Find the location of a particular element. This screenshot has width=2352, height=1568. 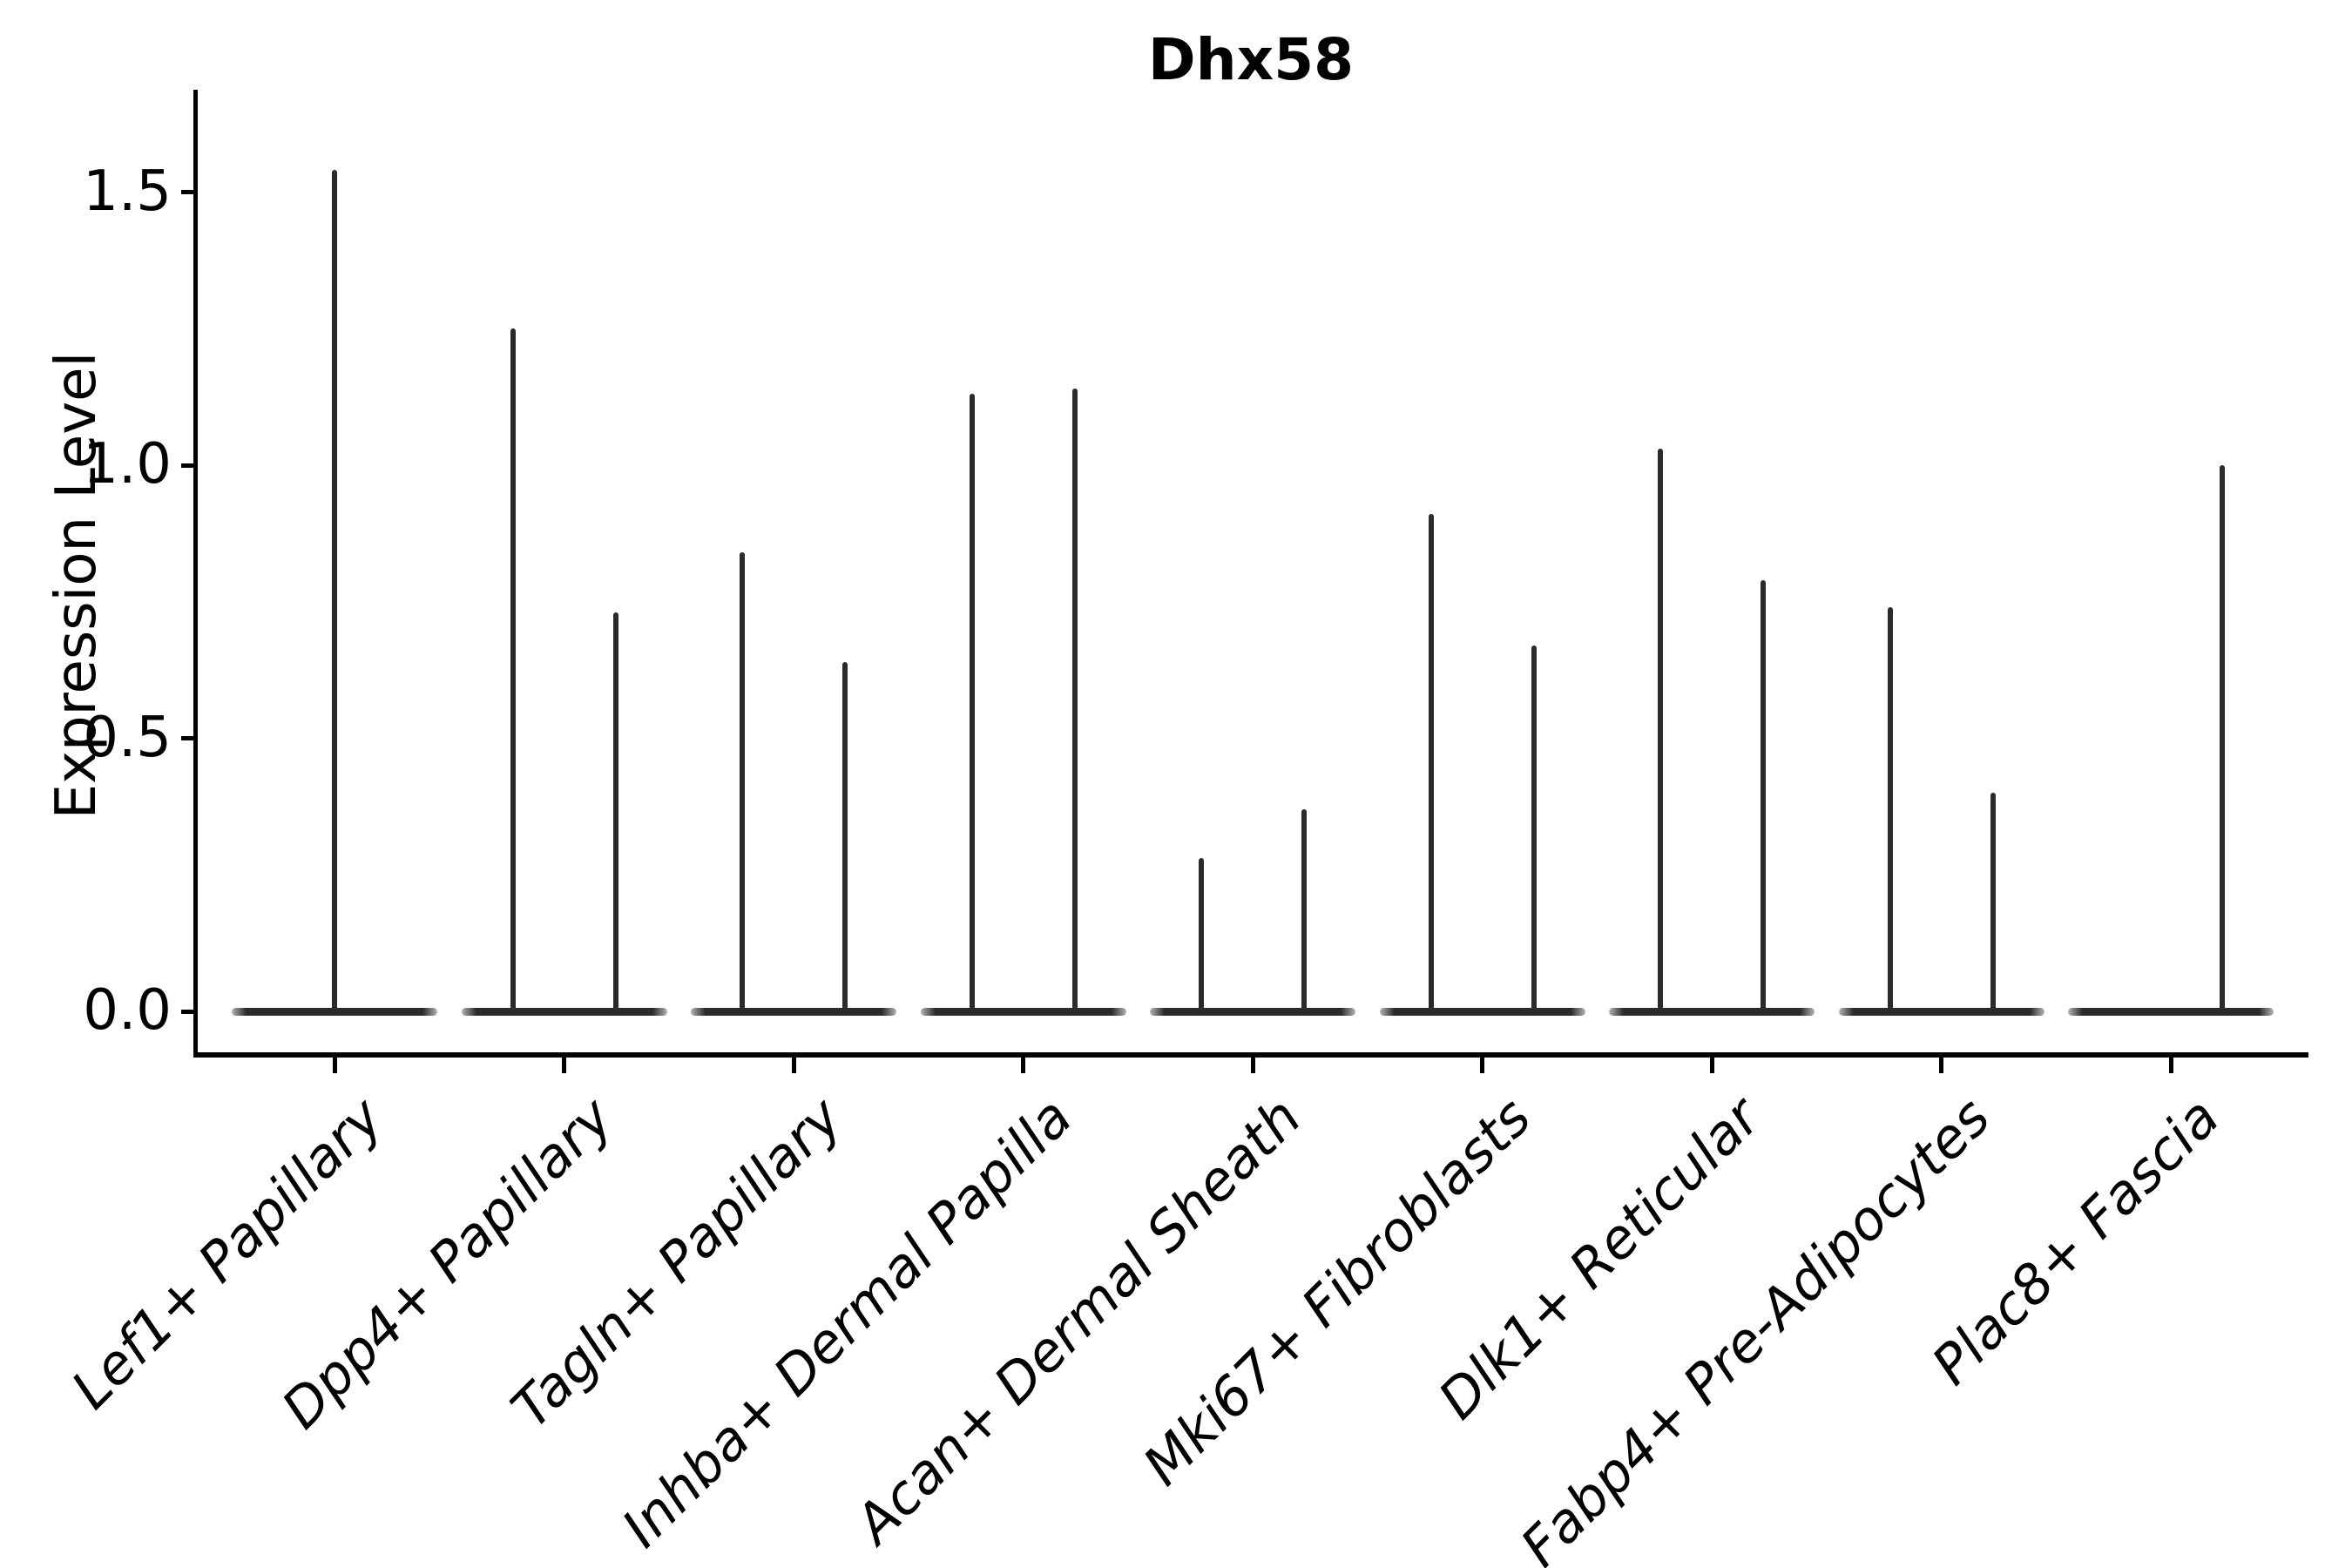

y-axis-line is located at coordinates (195, 574).